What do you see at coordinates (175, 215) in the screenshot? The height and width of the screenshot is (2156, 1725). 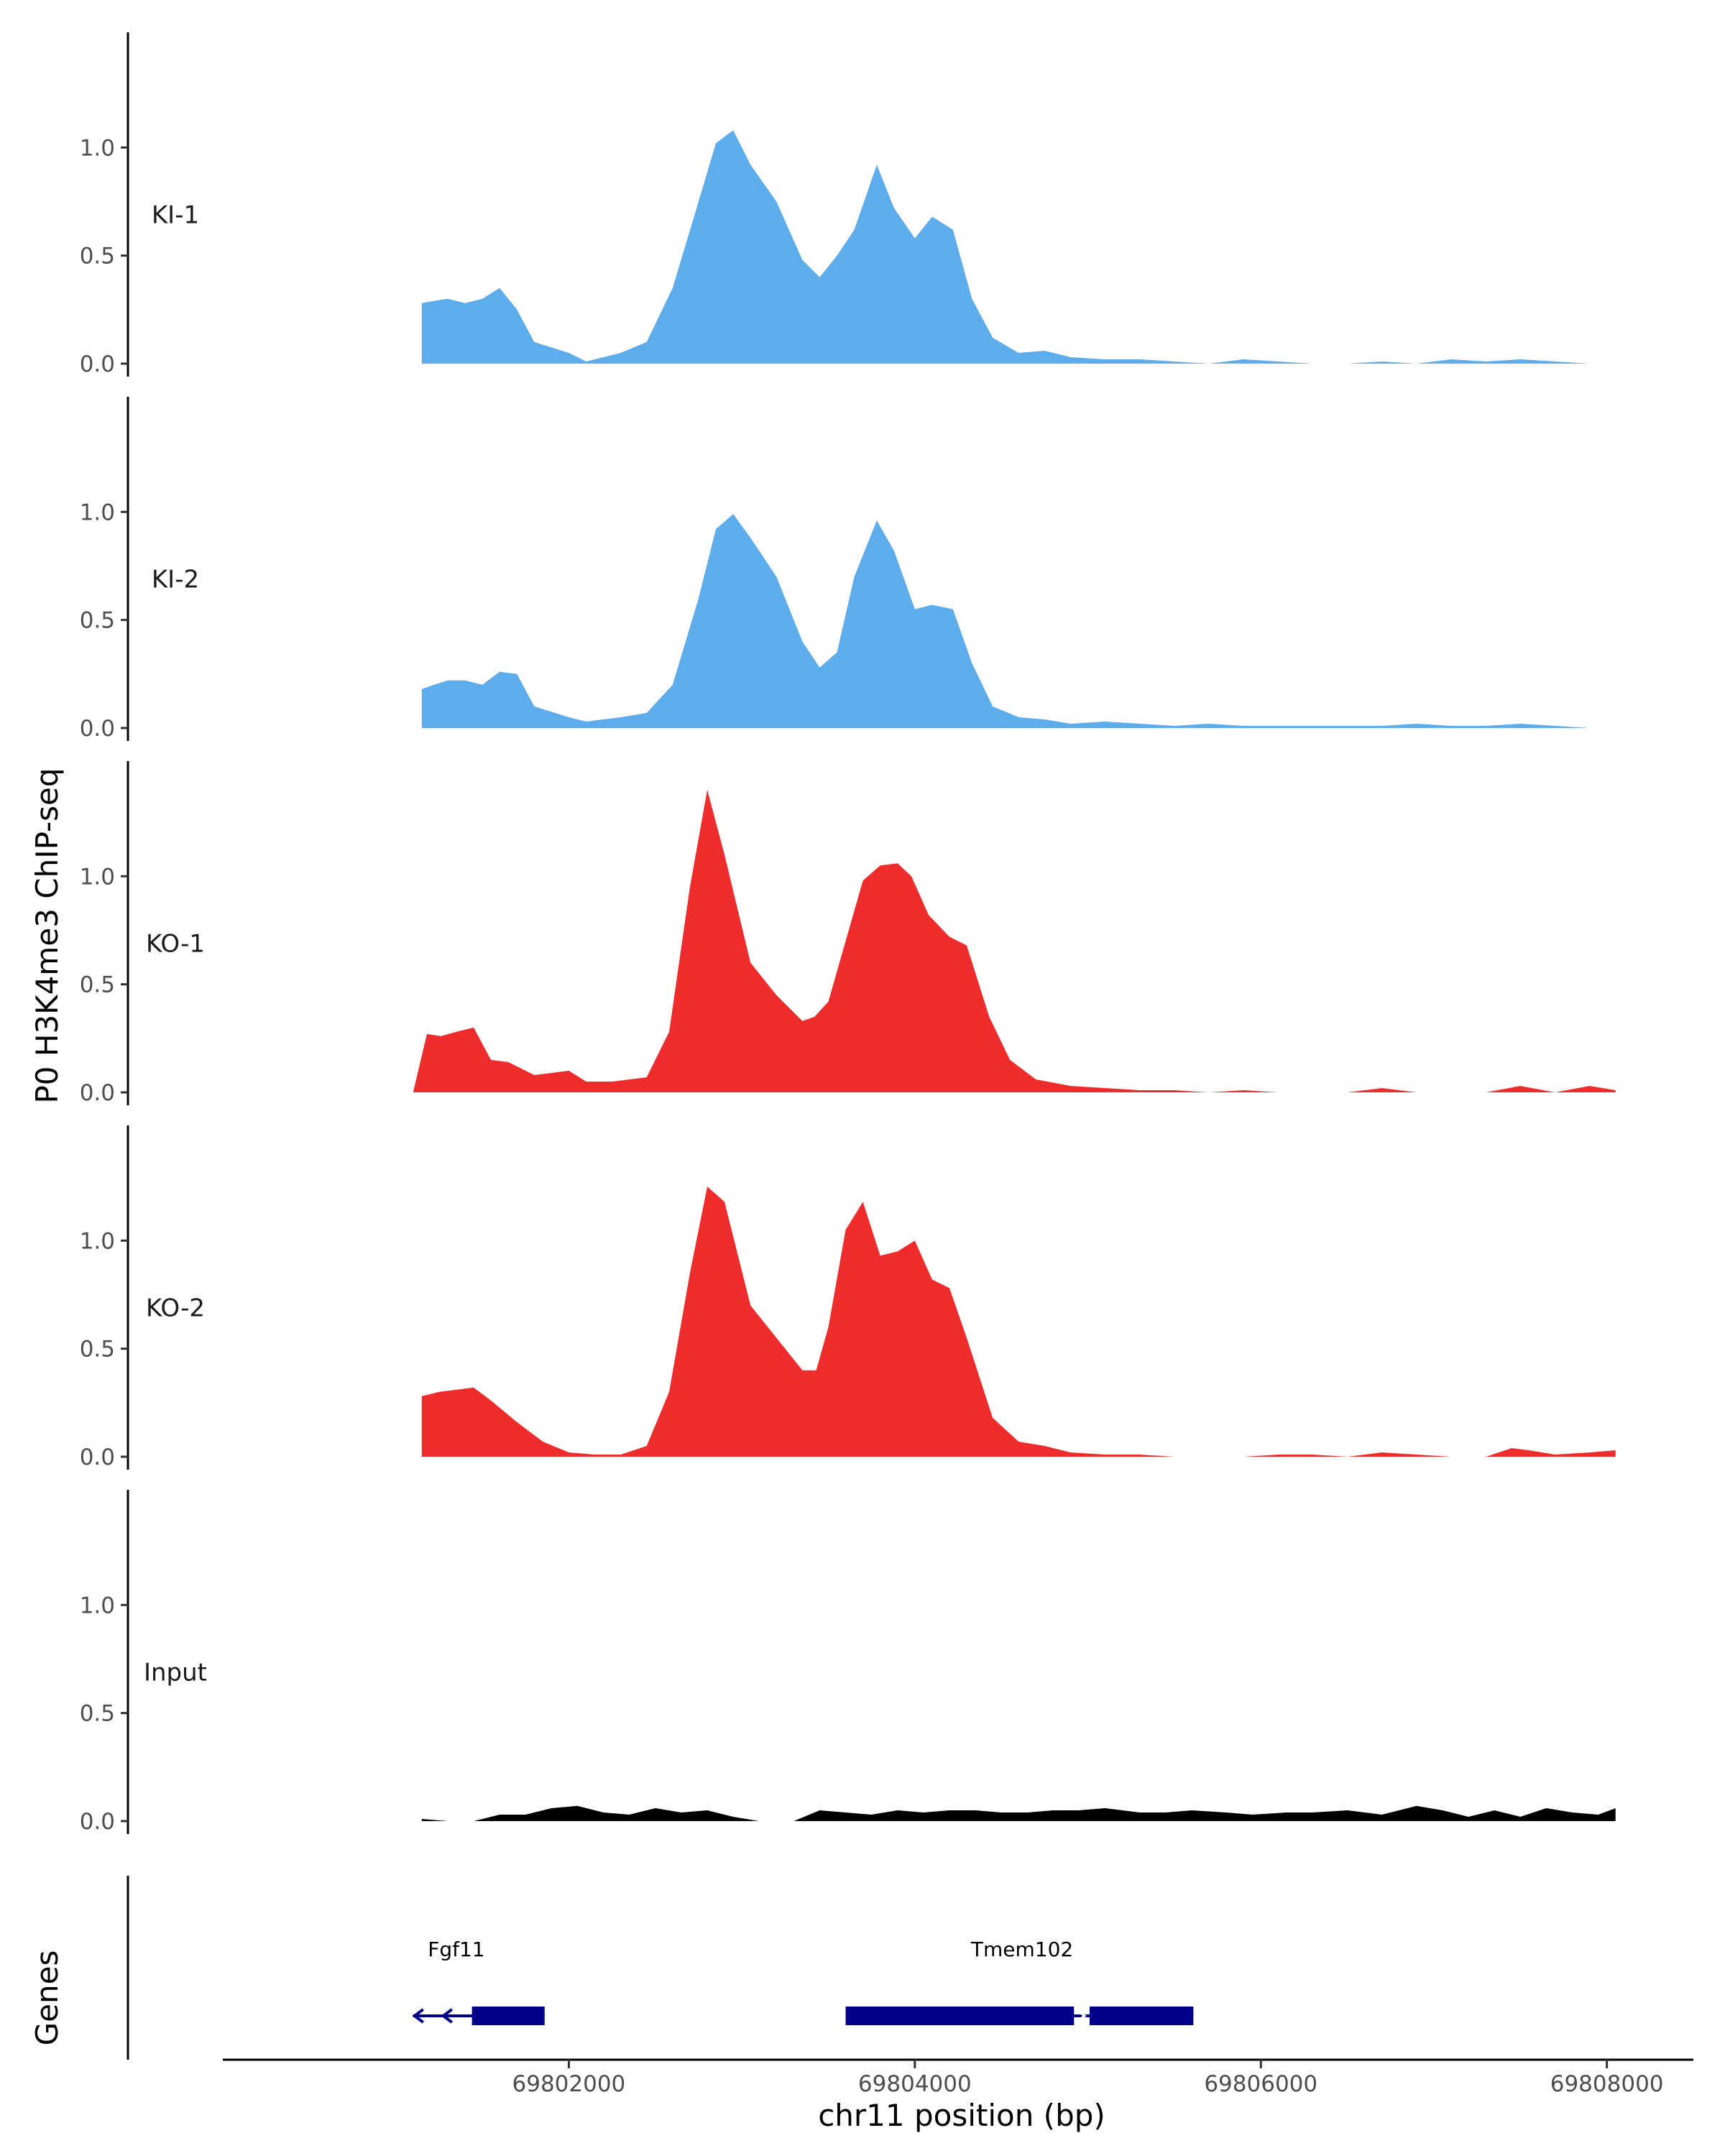 I see `track-label: KI-1` at bounding box center [175, 215].